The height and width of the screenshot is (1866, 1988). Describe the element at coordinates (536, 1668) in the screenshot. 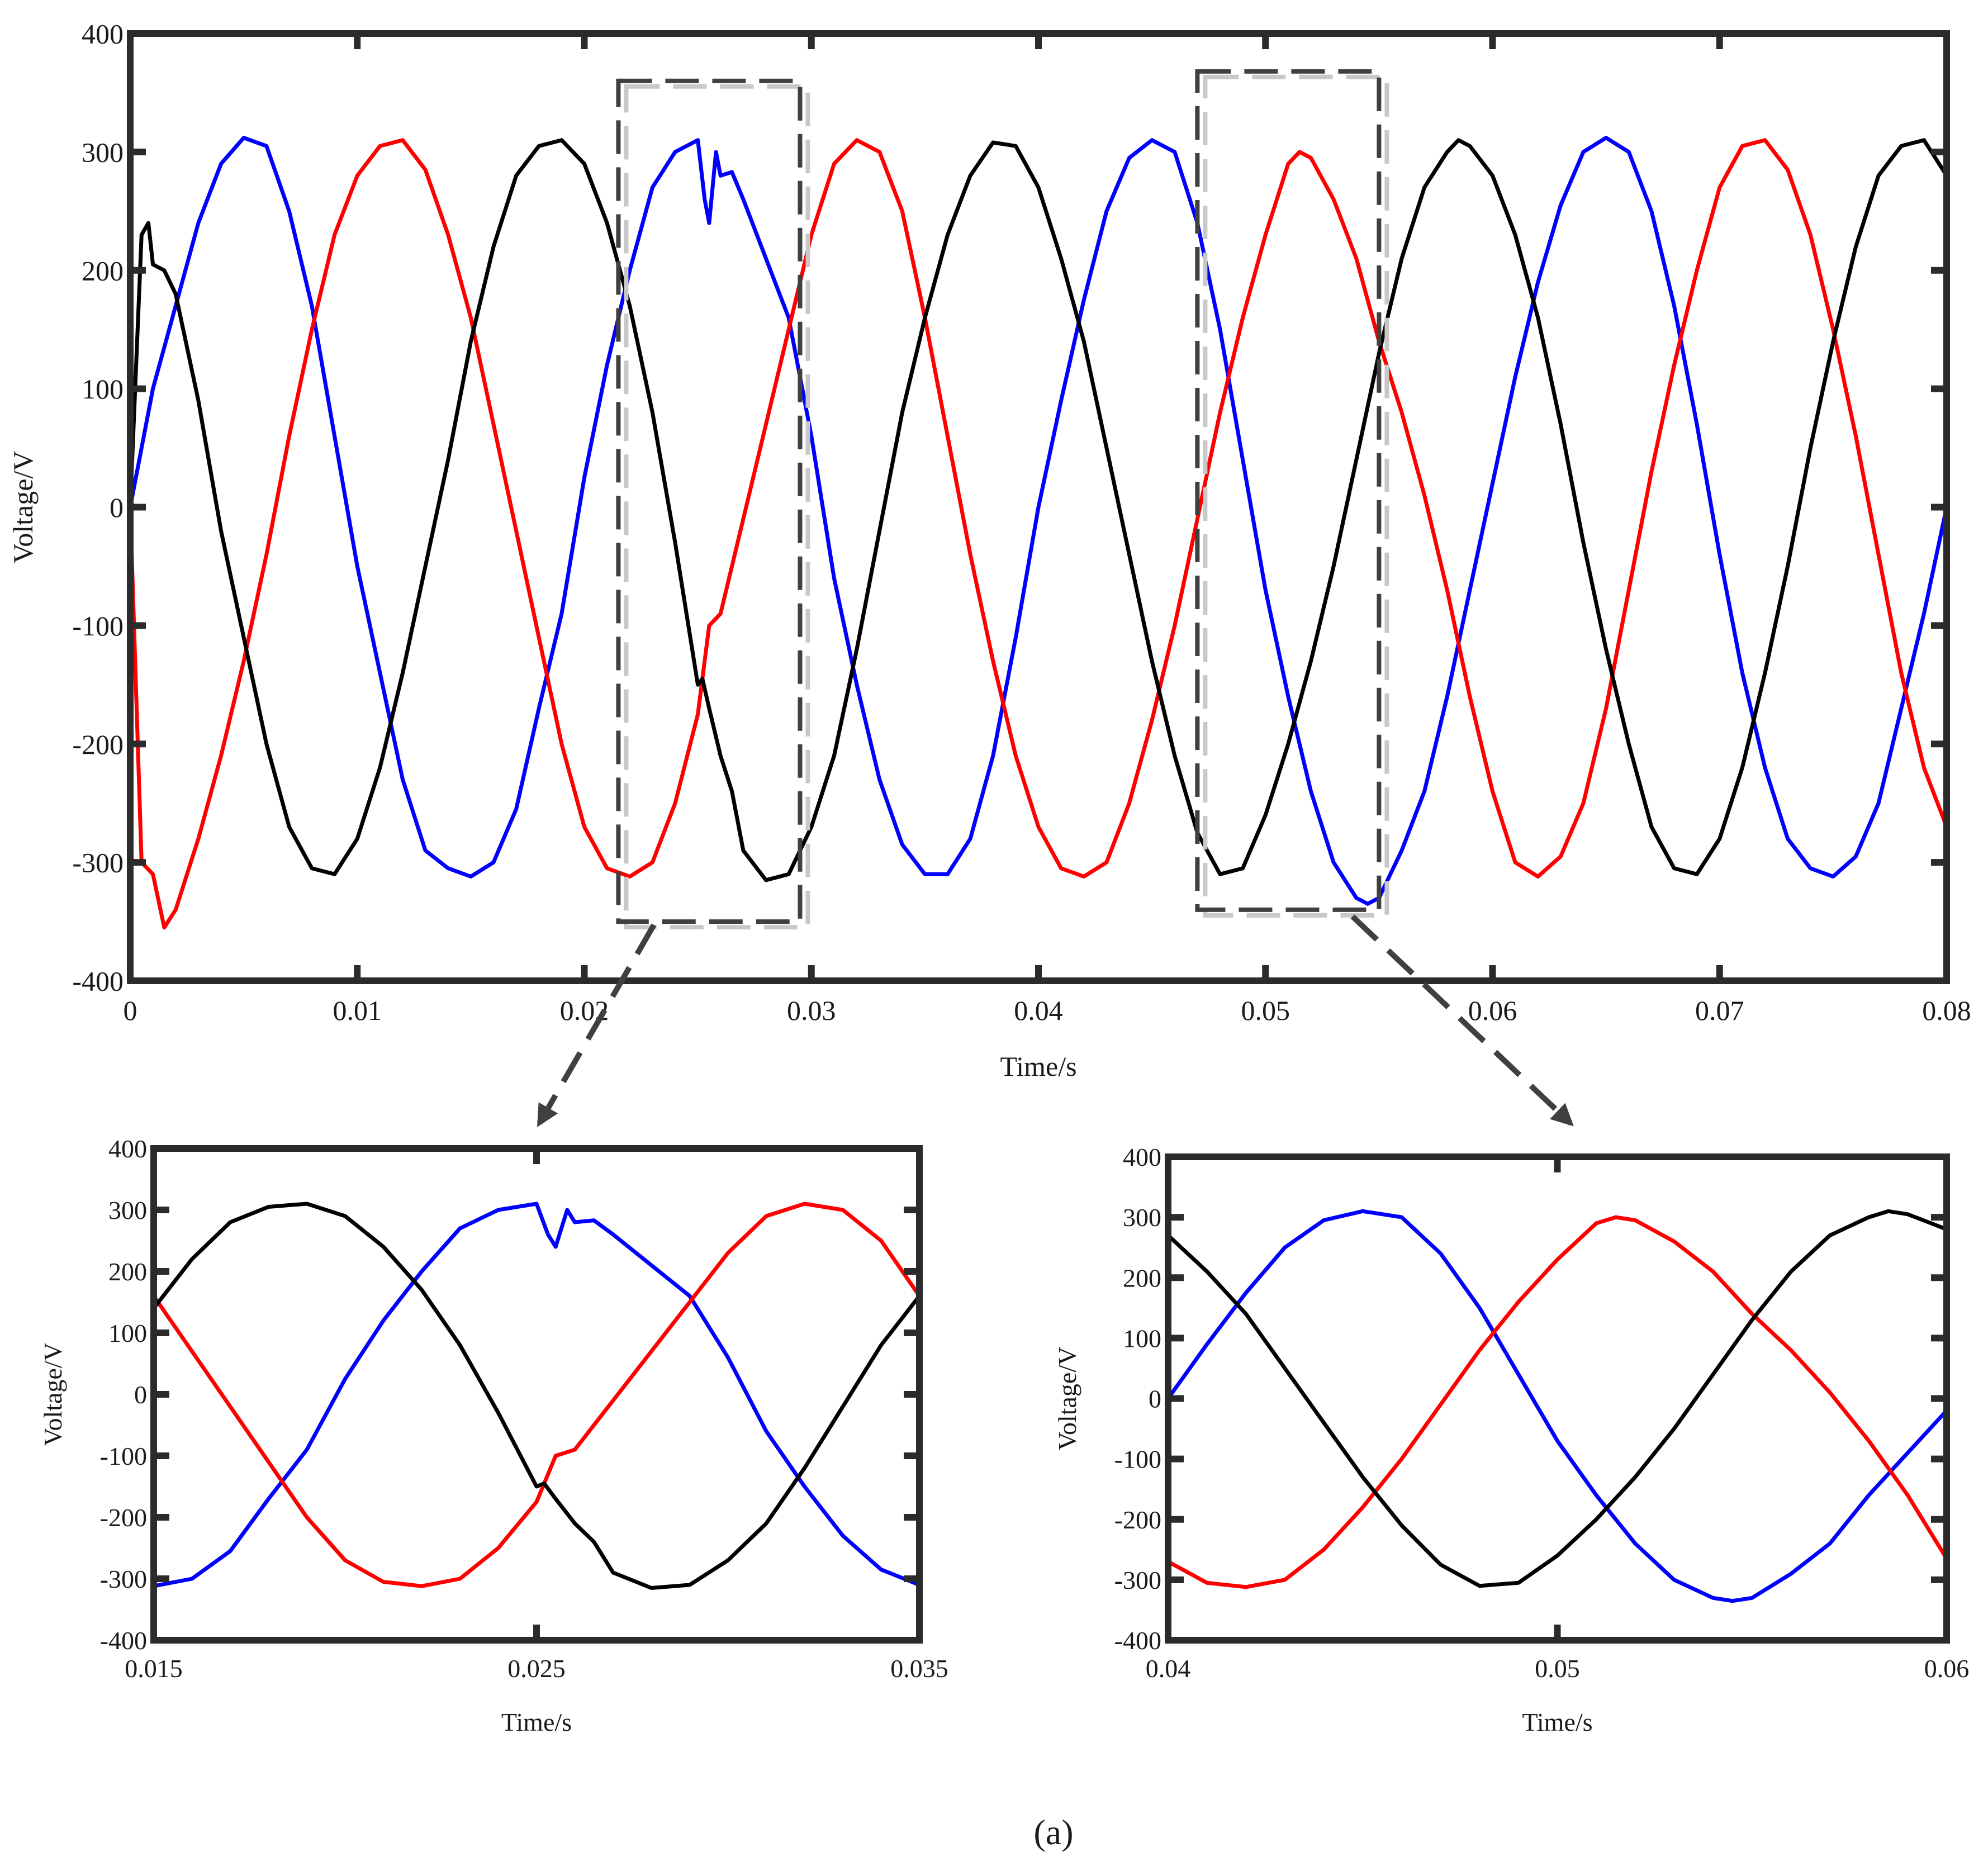

I see `zoom-left-xtick-label-1: 0.025` at that location.